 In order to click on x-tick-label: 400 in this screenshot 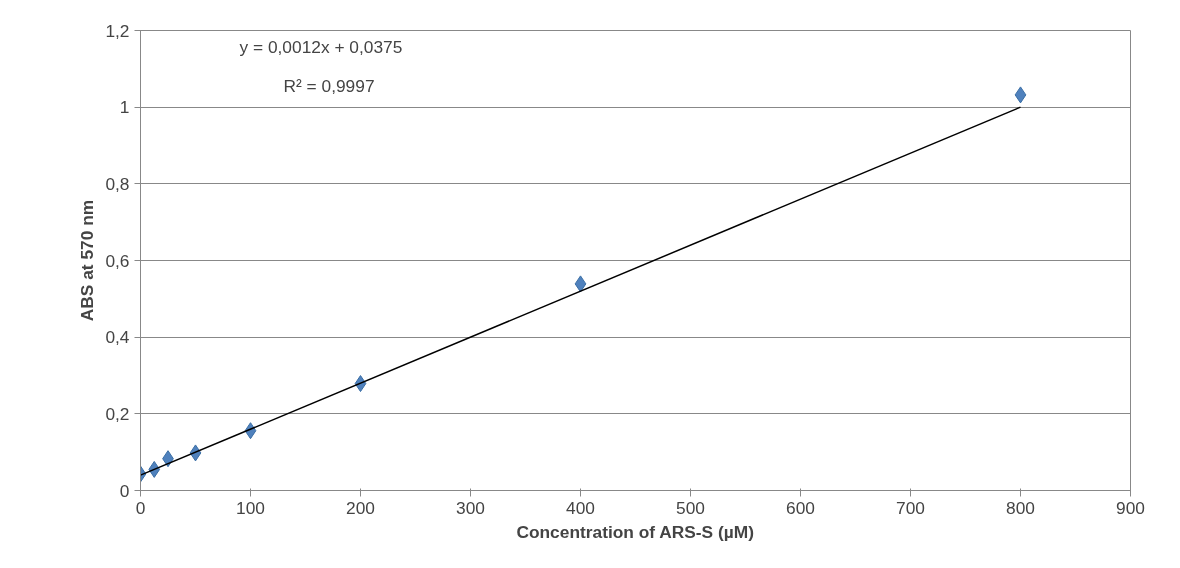, I will do `click(580, 507)`.